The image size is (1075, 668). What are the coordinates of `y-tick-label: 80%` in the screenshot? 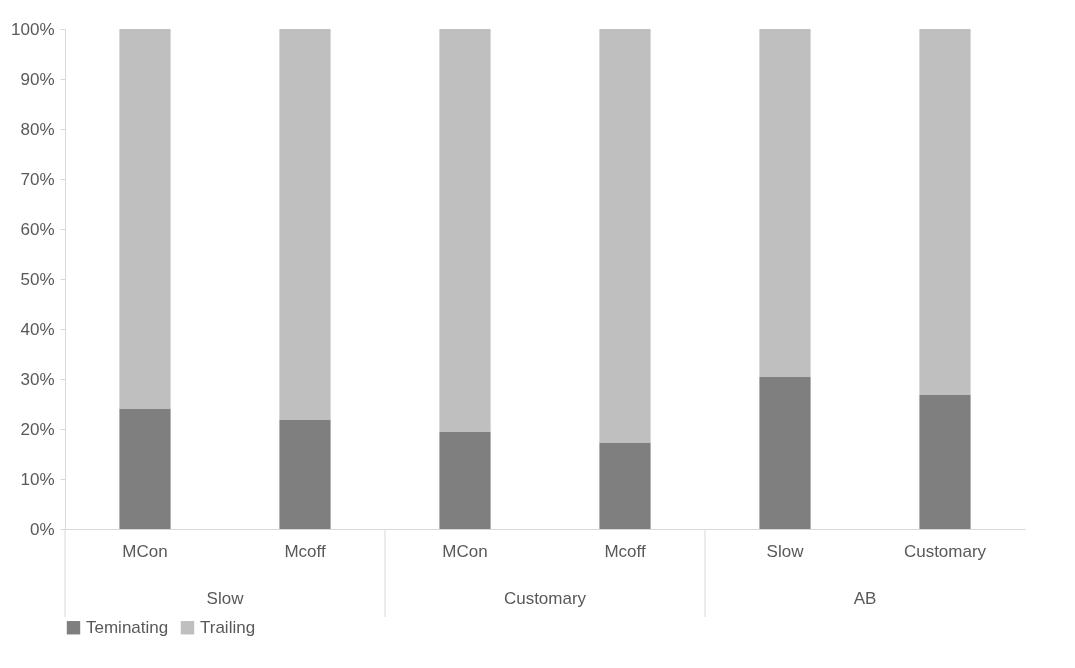 It's located at (37, 129).